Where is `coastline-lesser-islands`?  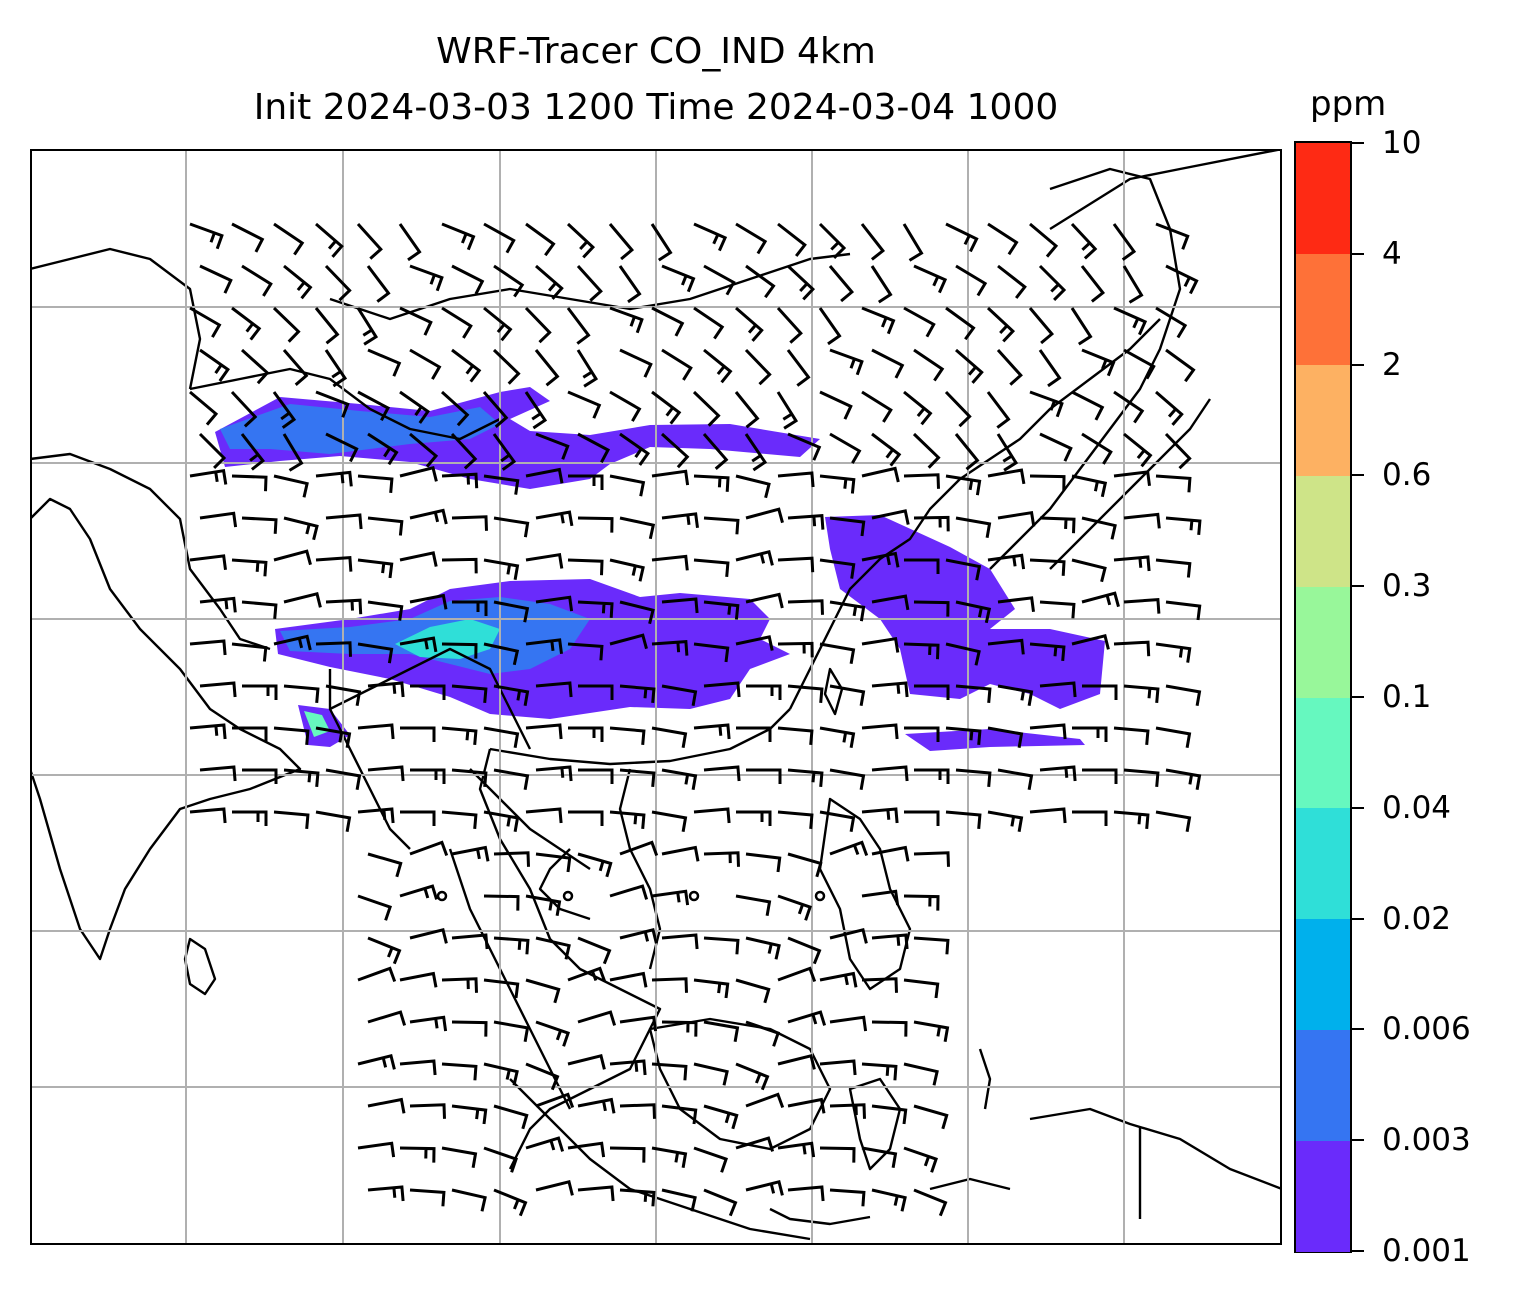
coastline-lesser-islands is located at coordinates (820, 1216).